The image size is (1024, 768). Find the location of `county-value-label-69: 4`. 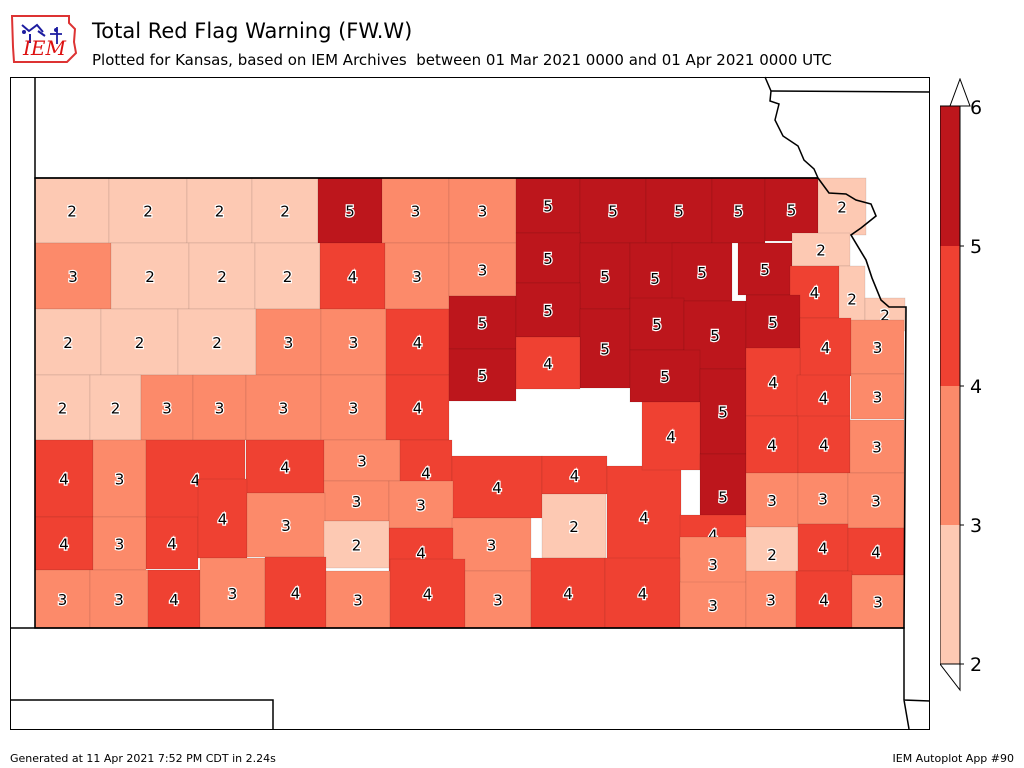

county-value-label-69: 4 is located at coordinates (772, 446).